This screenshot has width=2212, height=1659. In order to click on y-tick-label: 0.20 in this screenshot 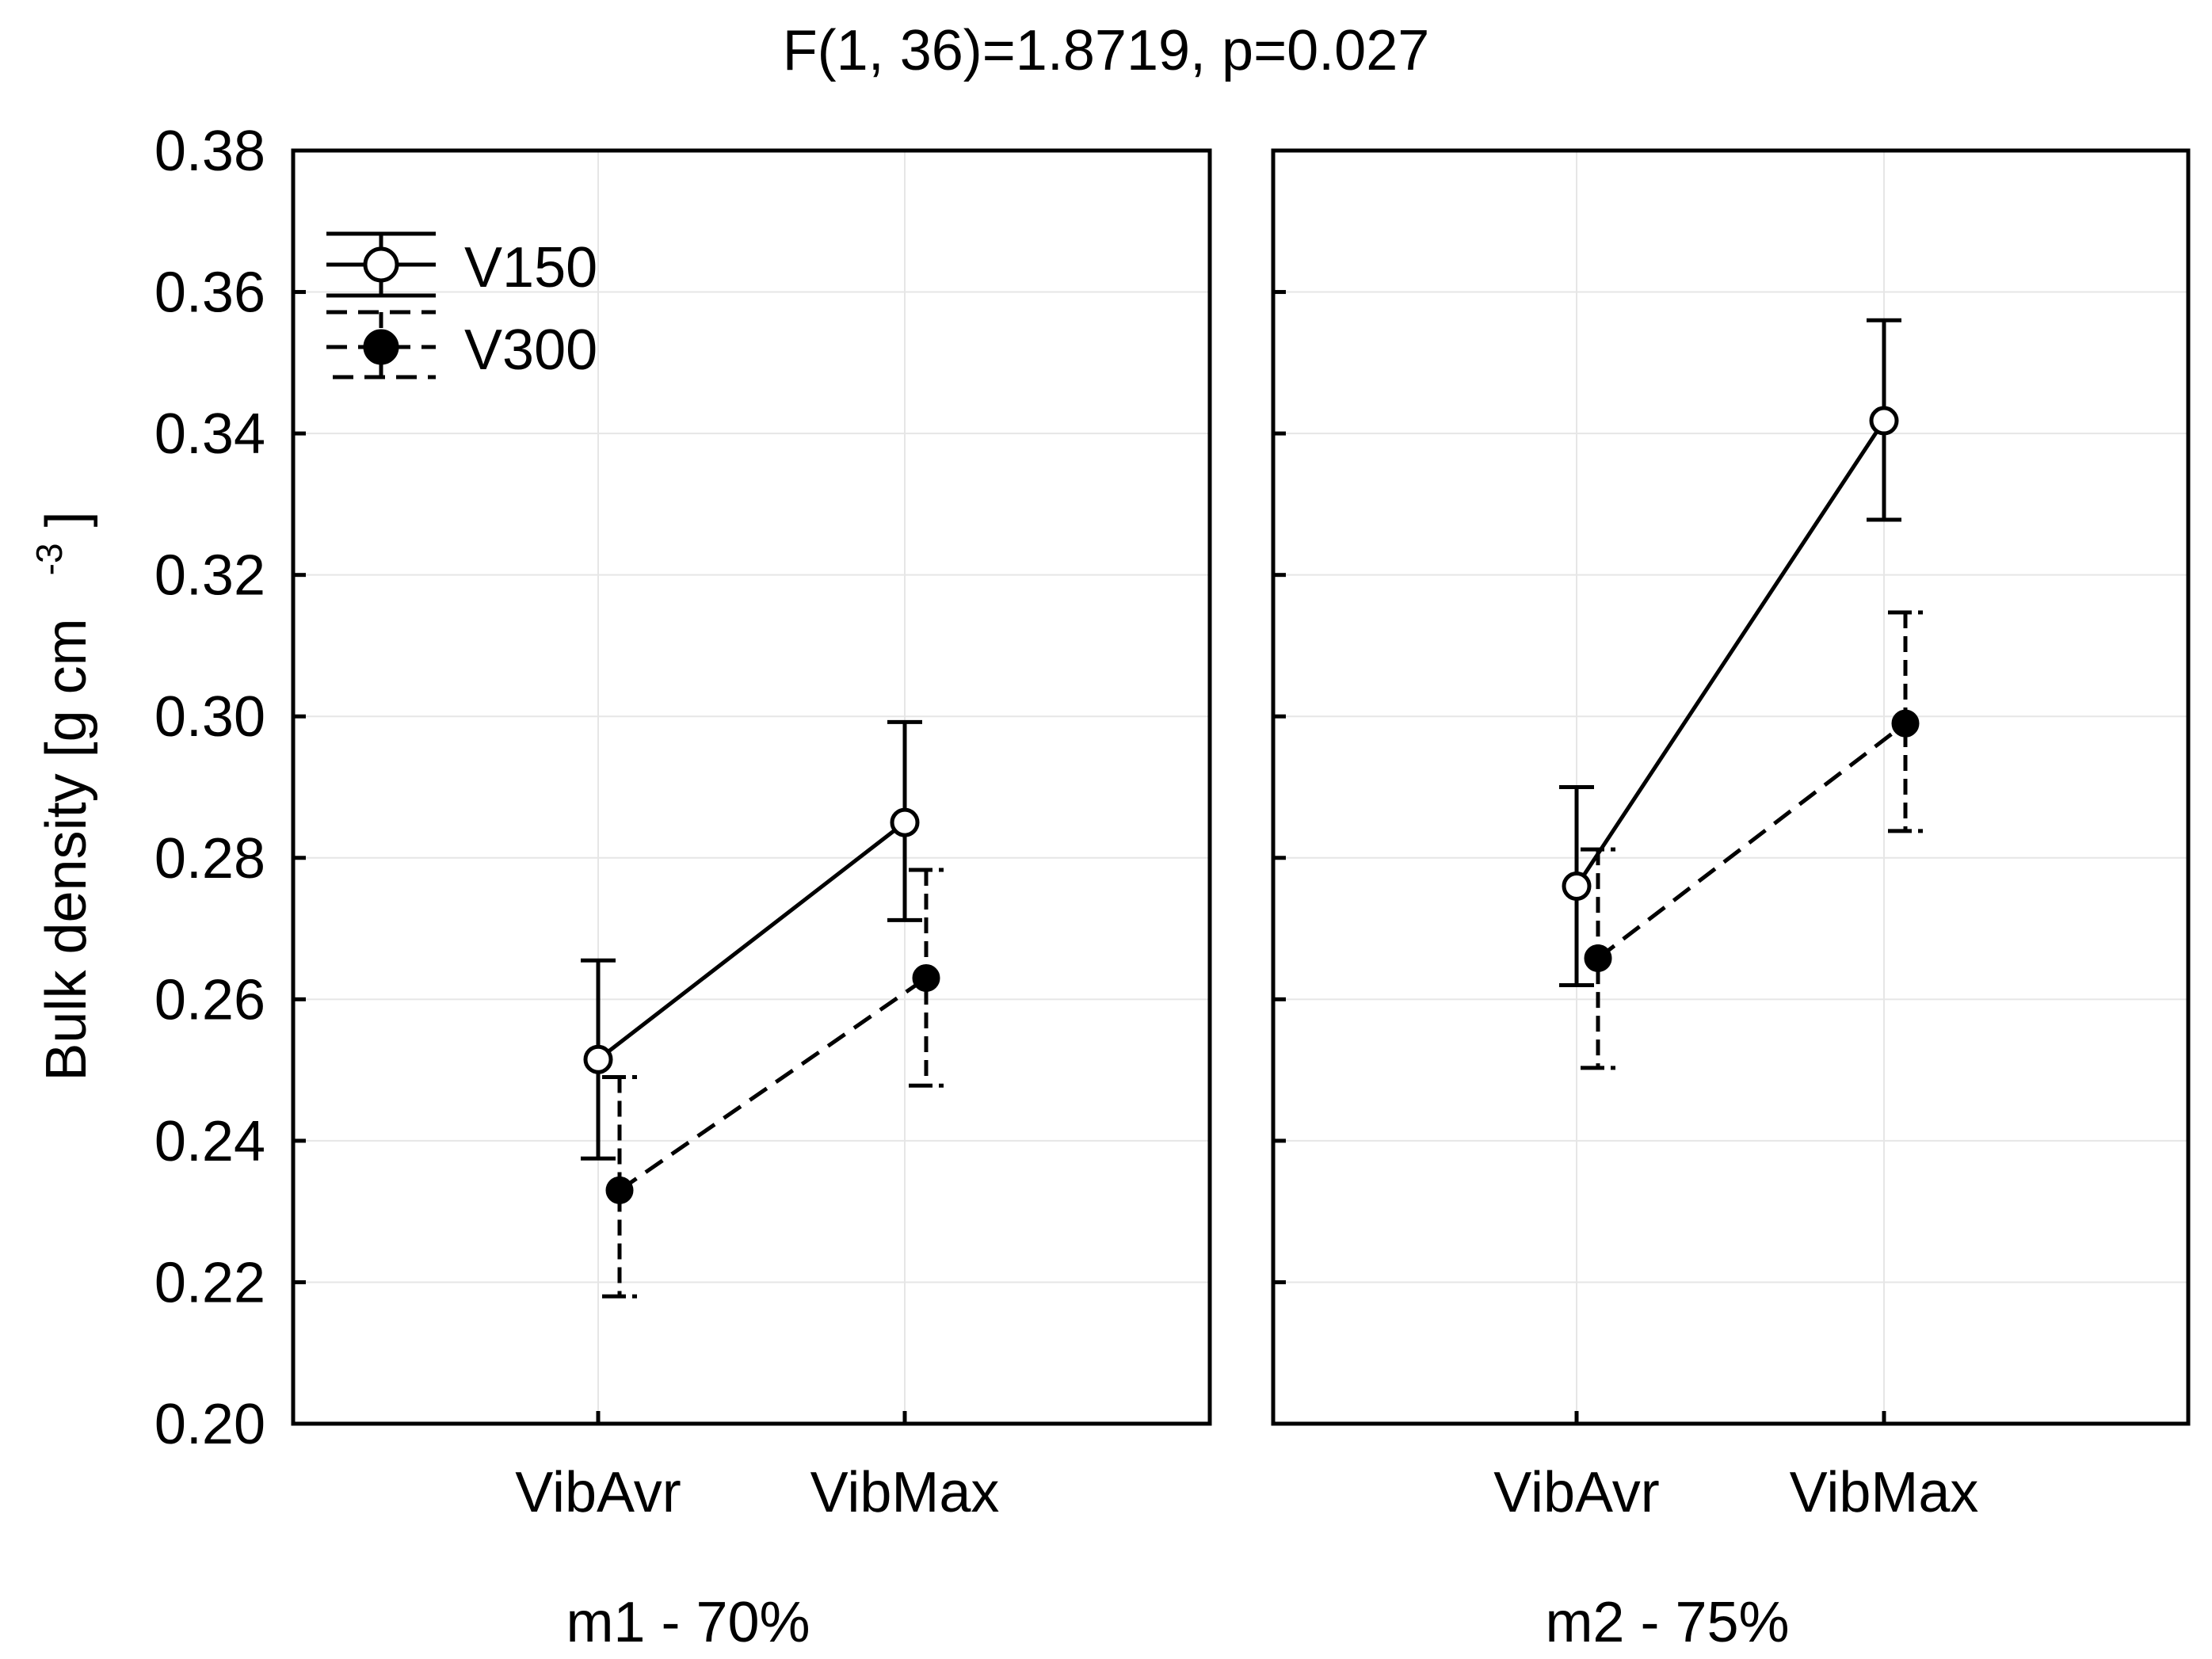, I will do `click(209, 1424)`.